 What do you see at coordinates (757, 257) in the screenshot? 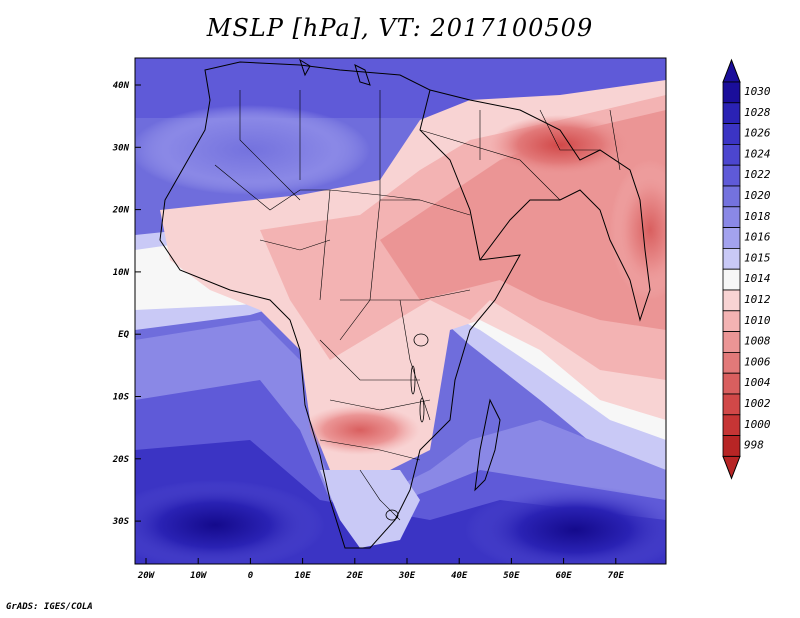
I see `colorbar-label: 1015` at bounding box center [757, 257].